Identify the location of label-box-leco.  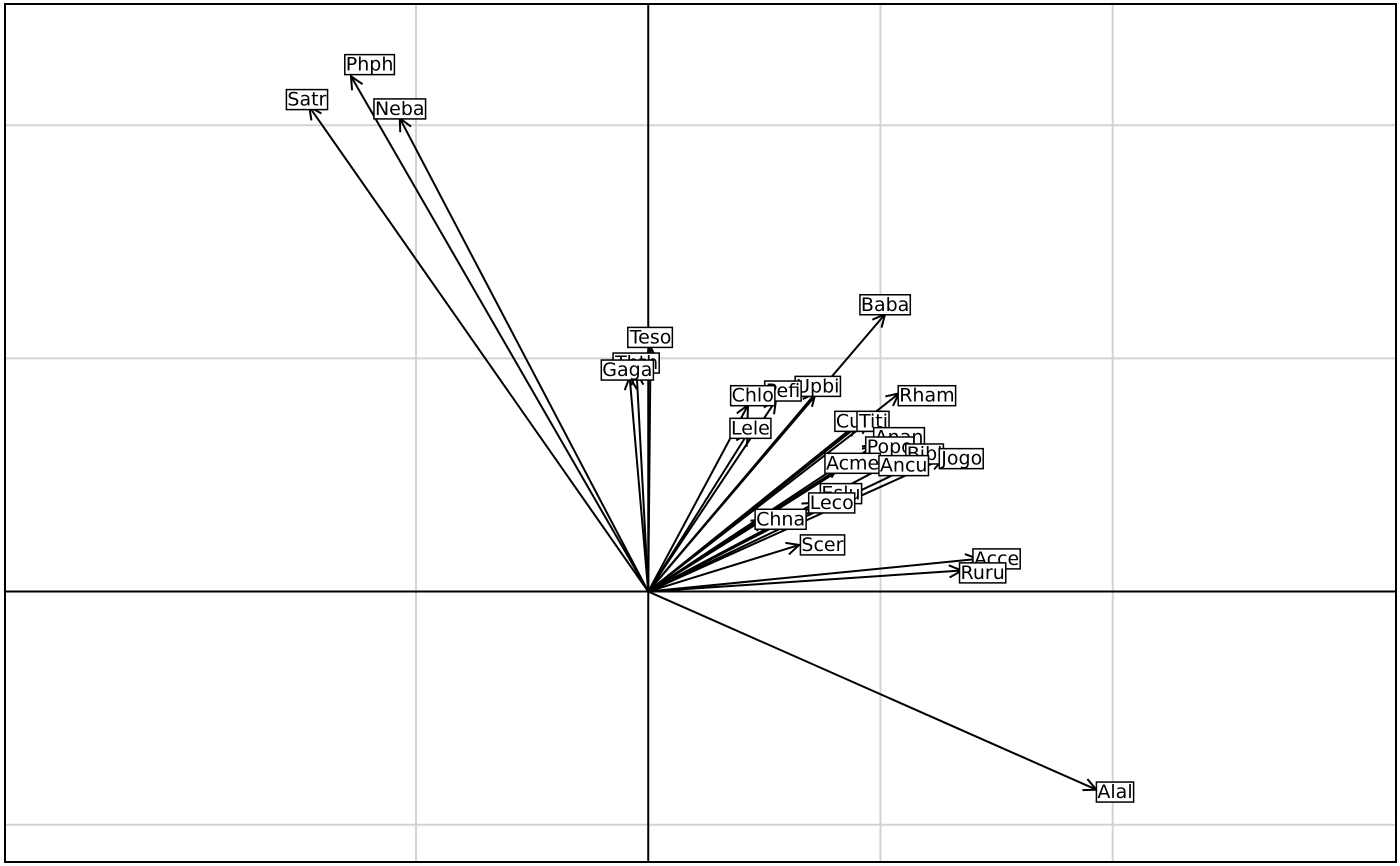
(831, 503).